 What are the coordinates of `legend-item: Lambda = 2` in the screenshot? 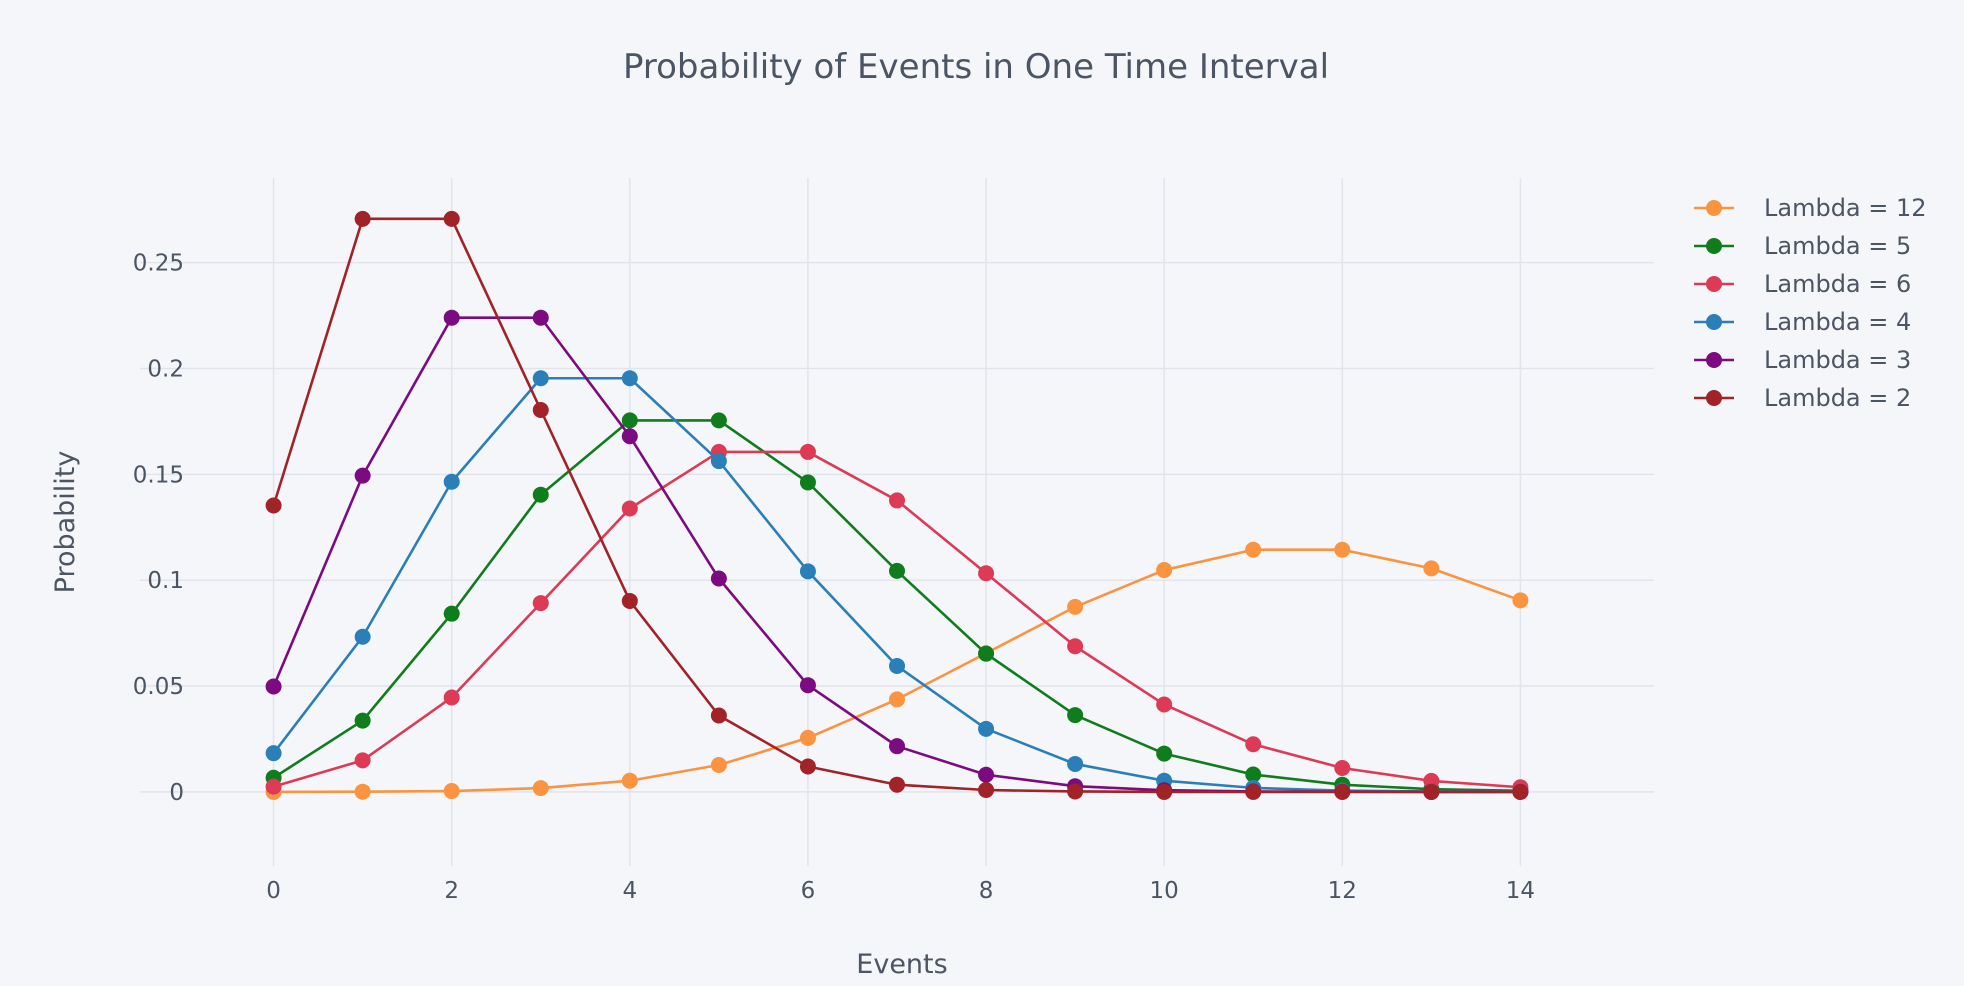 It's located at (1802, 398).